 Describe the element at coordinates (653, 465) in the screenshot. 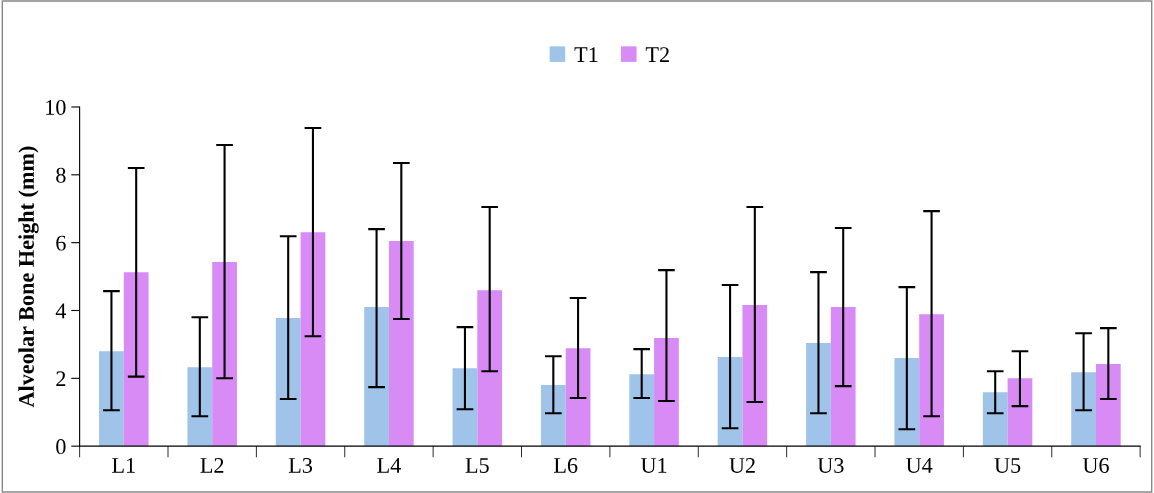

I see `x-tick-label: U1` at that location.